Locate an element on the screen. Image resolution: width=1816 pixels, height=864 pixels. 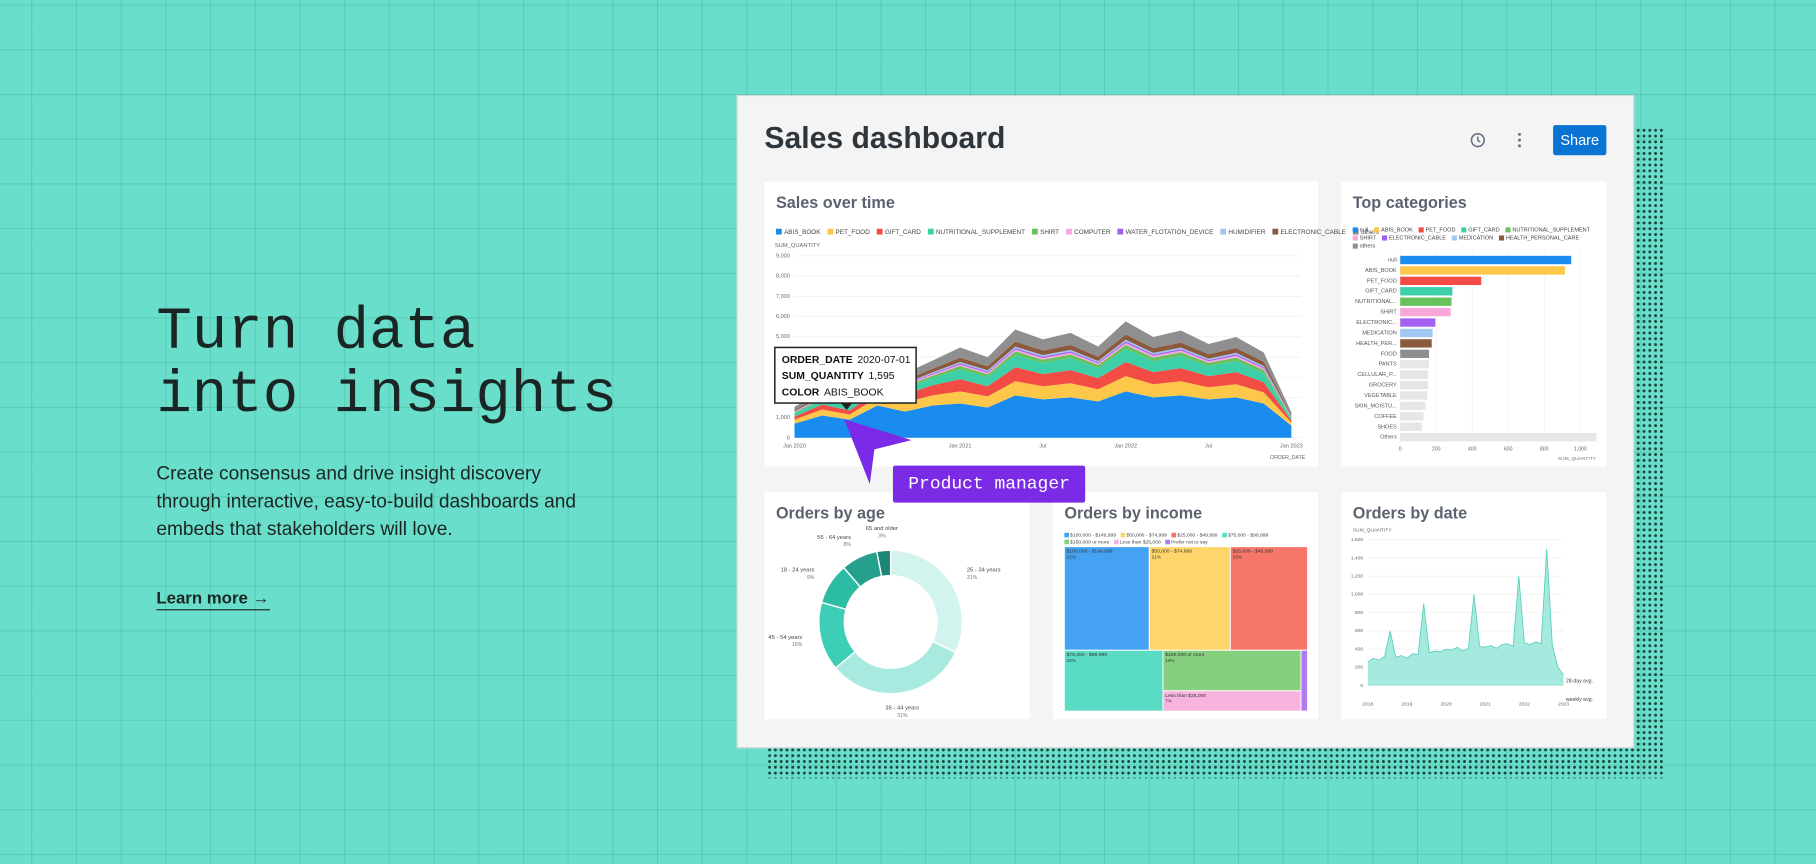
area-line is located at coordinates (1465, 611).